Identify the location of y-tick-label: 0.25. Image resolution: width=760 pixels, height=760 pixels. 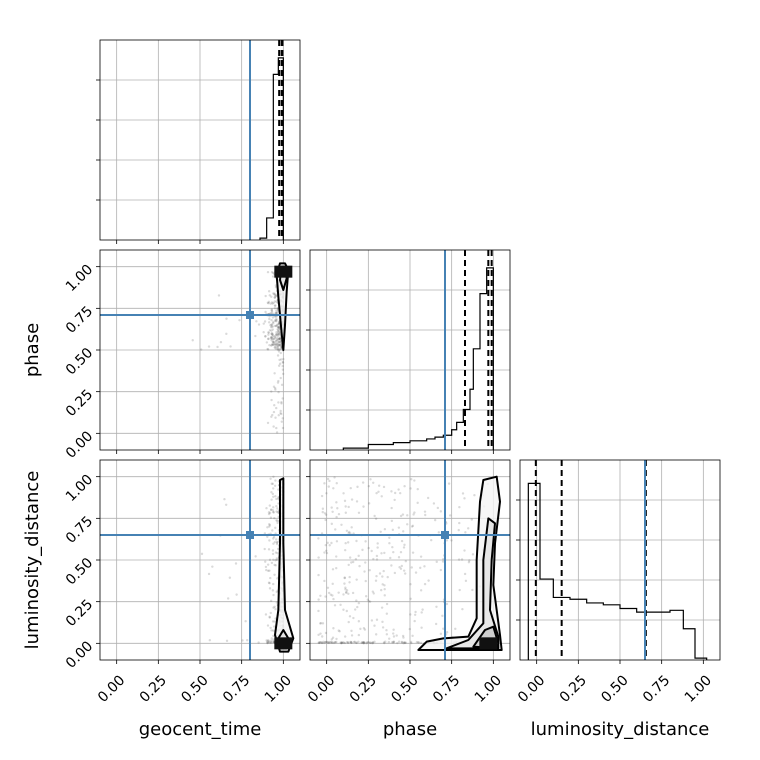
(79, 403).